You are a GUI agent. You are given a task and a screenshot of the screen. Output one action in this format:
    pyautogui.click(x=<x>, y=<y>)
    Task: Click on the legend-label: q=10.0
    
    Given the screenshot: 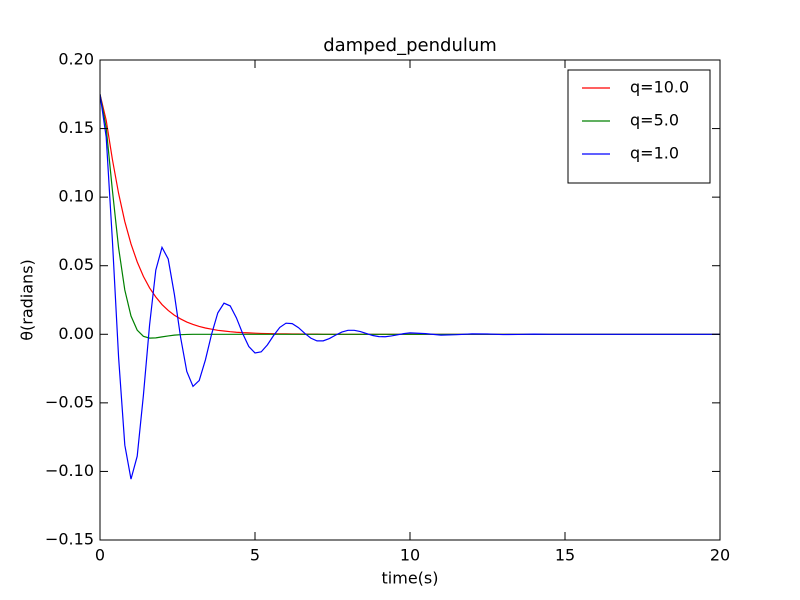 What is the action you would take?
    pyautogui.click(x=659, y=87)
    